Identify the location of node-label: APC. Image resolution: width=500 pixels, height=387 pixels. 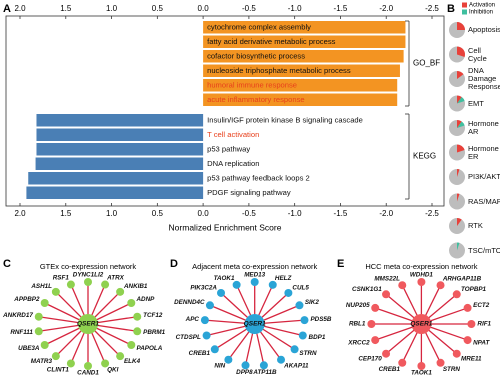
(192, 319).